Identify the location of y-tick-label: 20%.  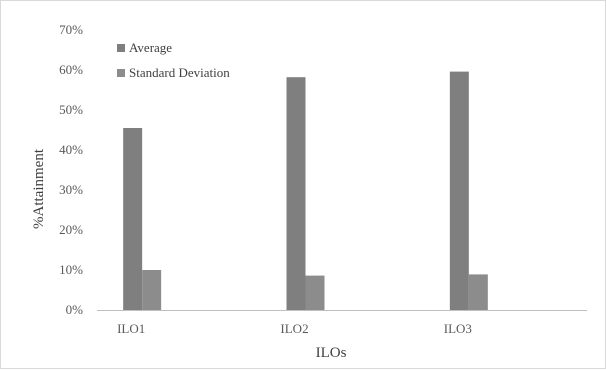
(71, 229).